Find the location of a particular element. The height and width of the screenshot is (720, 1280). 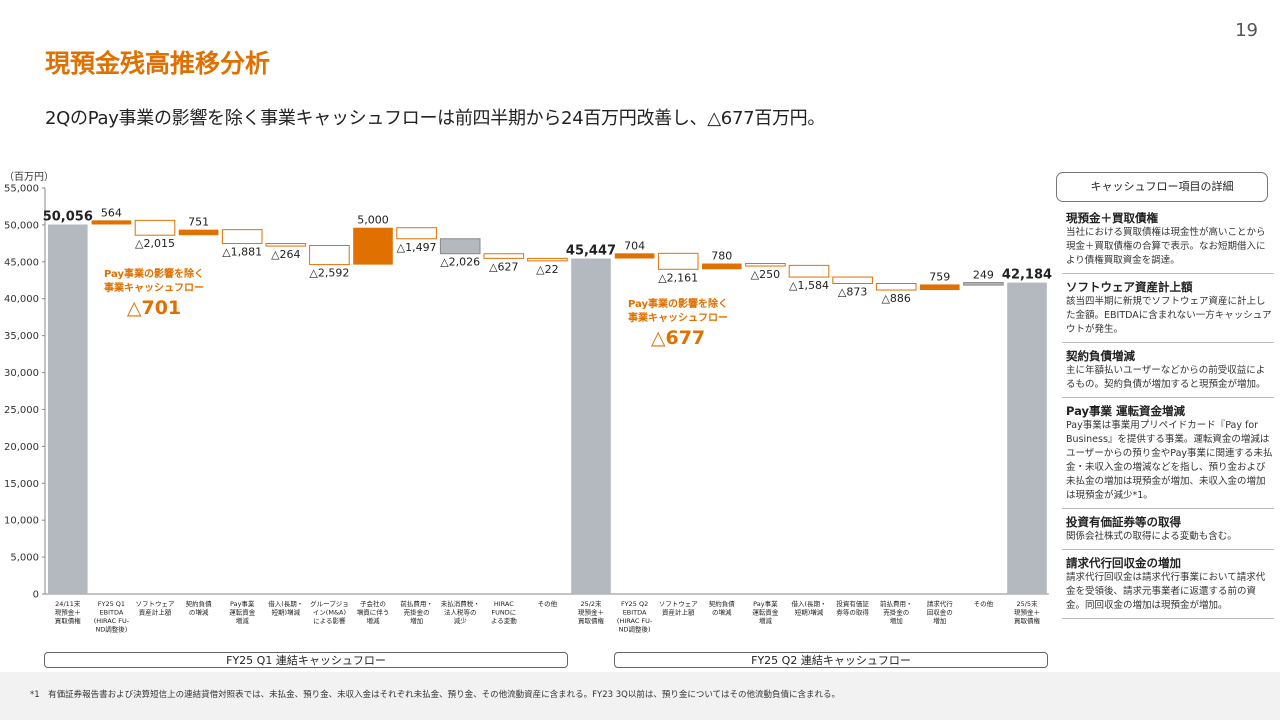

bar-label-6: △2,592 is located at coordinates (329, 273).